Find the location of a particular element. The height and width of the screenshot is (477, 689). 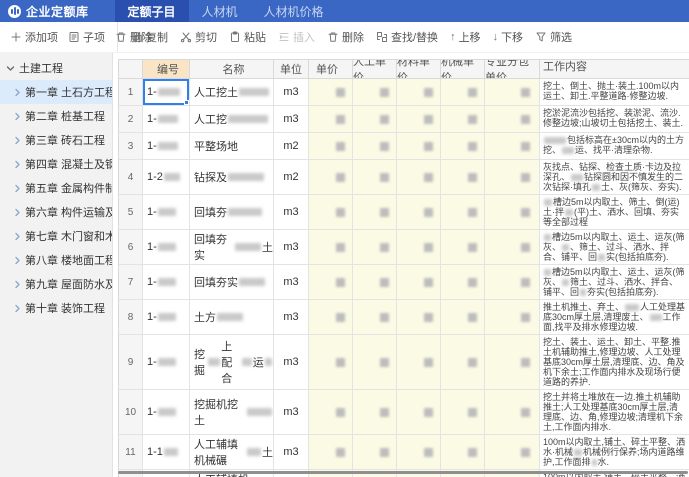

move-down-button: ↓ 下移 is located at coordinates (508, 37).